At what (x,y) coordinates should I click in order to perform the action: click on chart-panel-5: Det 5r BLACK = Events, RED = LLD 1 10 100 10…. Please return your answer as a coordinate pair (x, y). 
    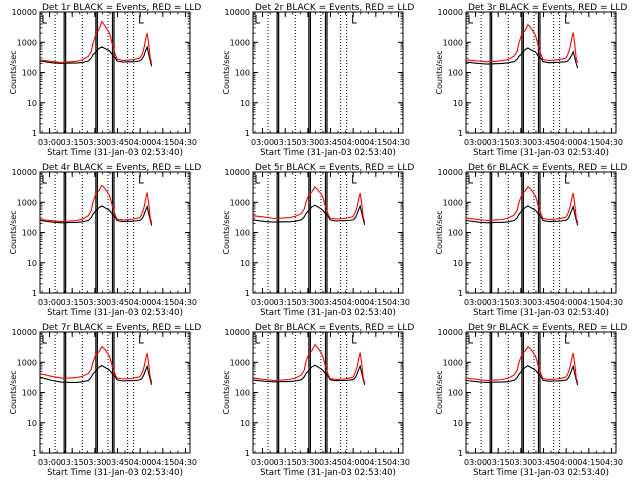
    Looking at the image, I should click on (318, 240).